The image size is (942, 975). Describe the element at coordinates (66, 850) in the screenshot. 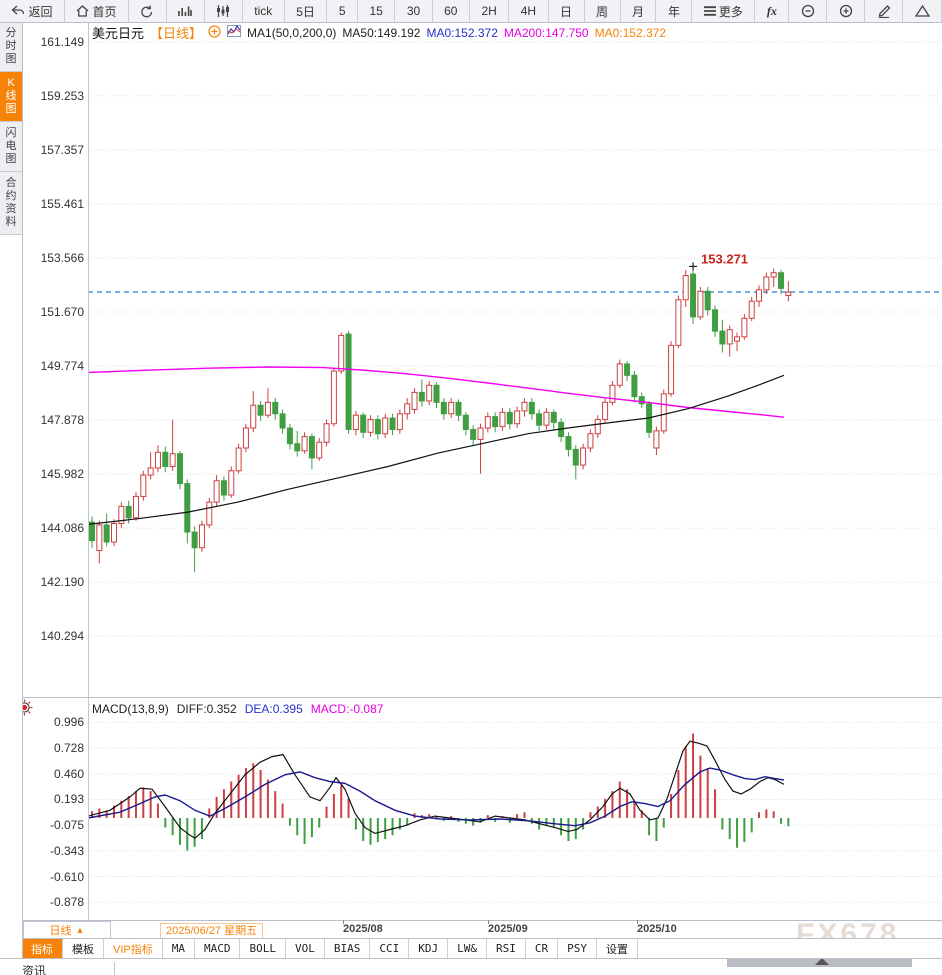

I see `macd-axis-tick: -0.343` at that location.